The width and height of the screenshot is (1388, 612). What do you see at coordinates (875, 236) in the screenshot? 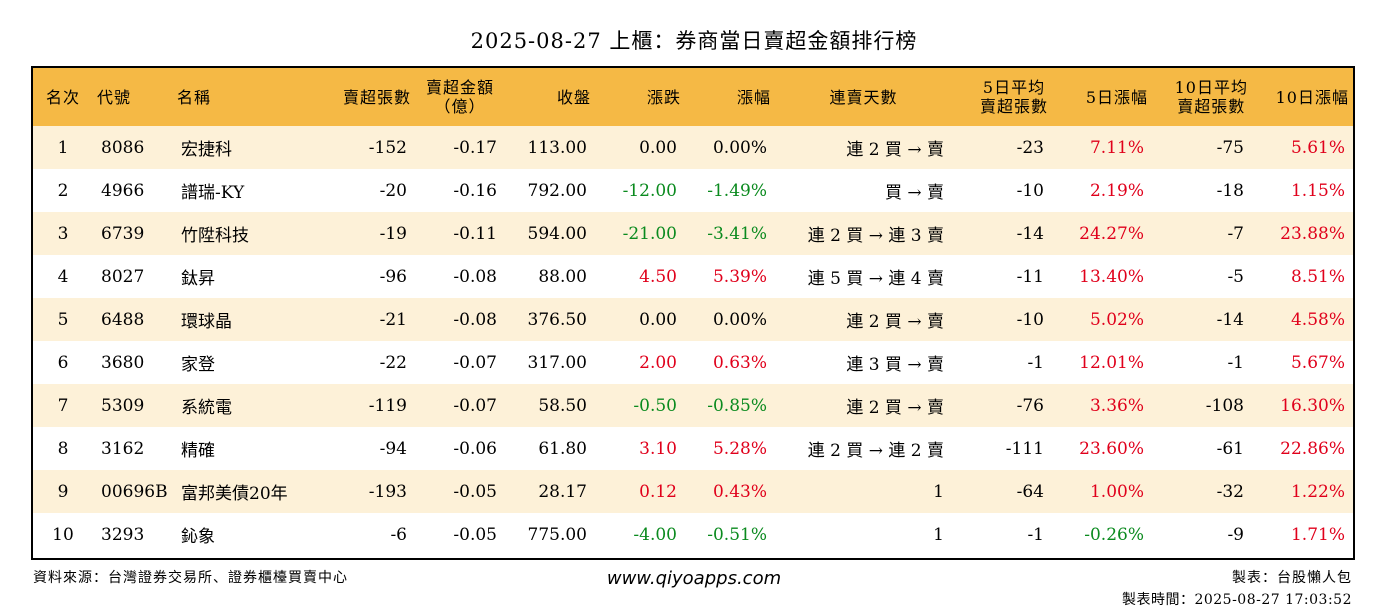
I see `cell-streak: 連 2 買 → 連 3 賣` at bounding box center [875, 236].